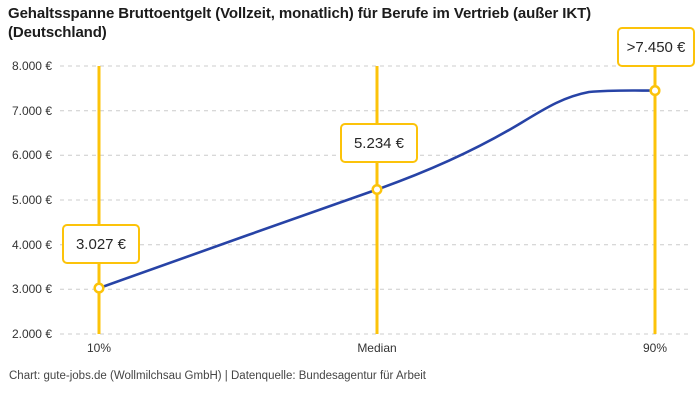 The width and height of the screenshot is (700, 400). I want to click on y-axis-label-5000: 5.000 €, so click(31, 200).